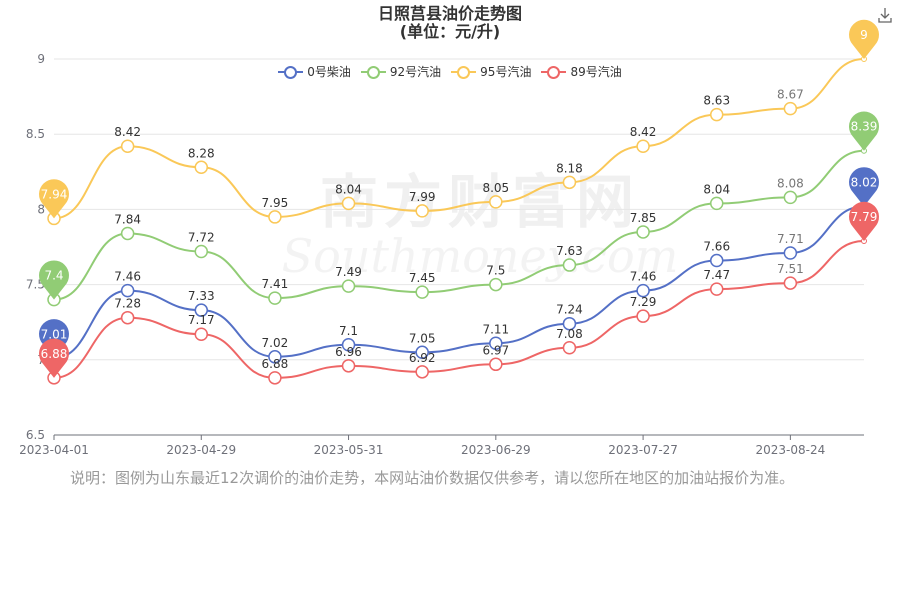 This screenshot has width=900, height=600. I want to click on legend-item-gasoline-95: 95号汽油, so click(491, 71).